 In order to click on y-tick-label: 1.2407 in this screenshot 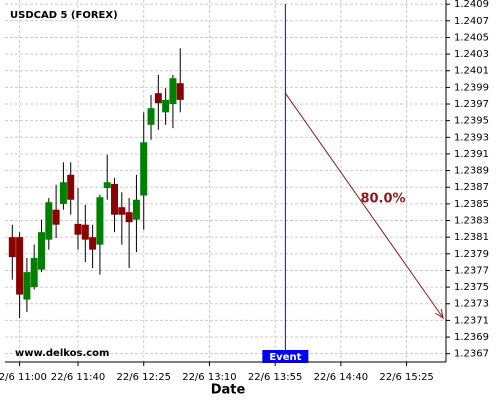, I will do `click(471, 21)`.